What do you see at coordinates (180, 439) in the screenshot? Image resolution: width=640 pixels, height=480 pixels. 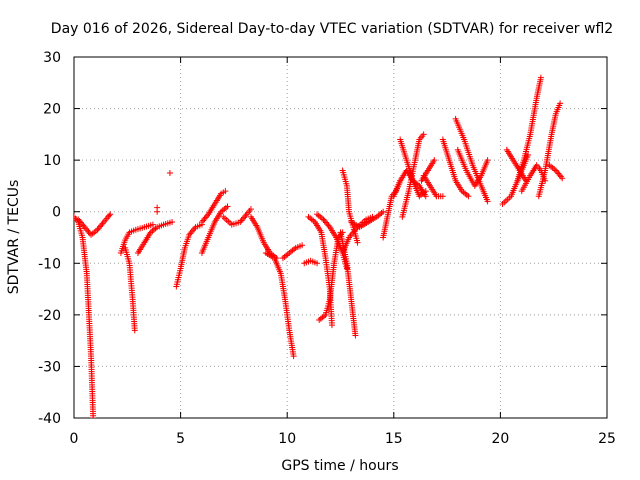 I see `x-tick-label: 5` at bounding box center [180, 439].